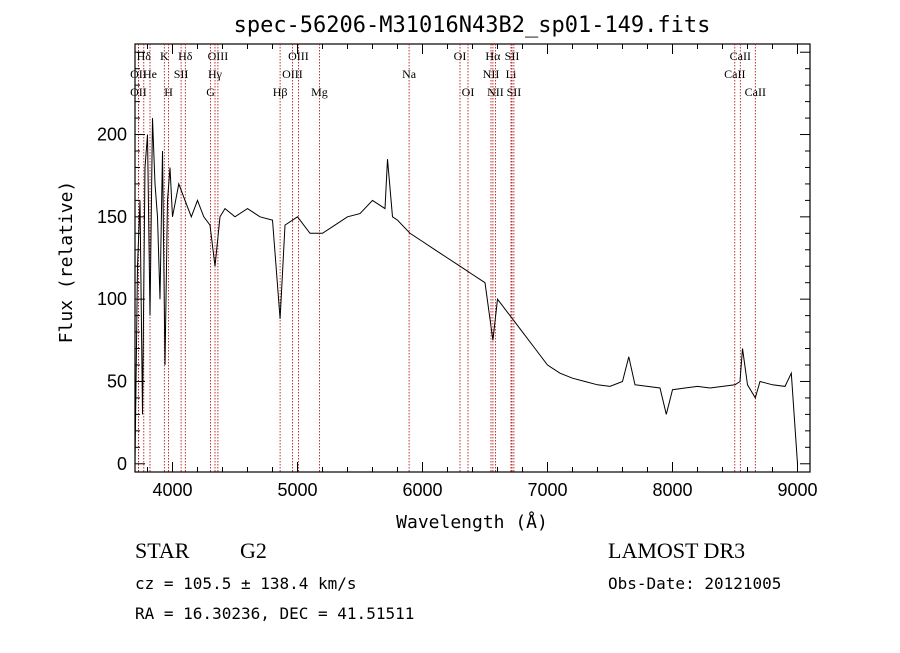 This screenshot has height=653, width=900. I want to click on line-label: Hα, so click(493, 56).